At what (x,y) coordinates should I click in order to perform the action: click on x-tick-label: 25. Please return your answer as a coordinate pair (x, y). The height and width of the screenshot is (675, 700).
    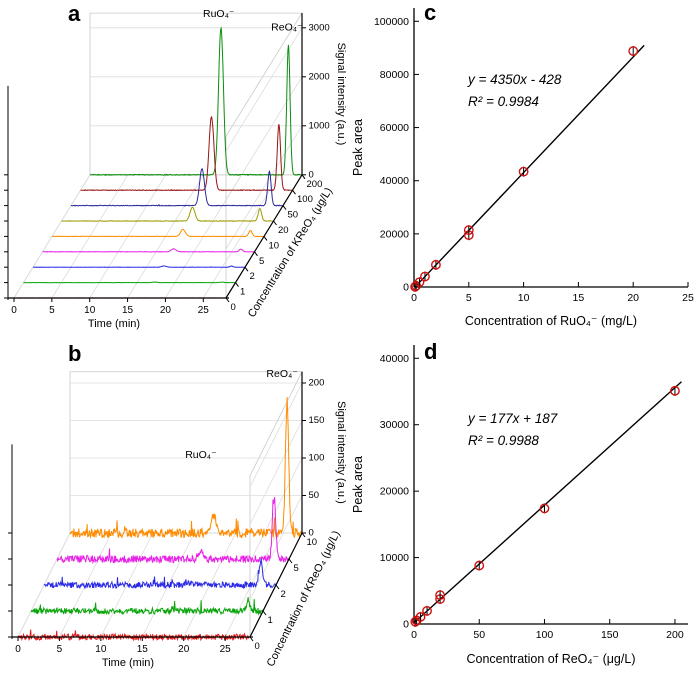
    Looking at the image, I should click on (688, 298).